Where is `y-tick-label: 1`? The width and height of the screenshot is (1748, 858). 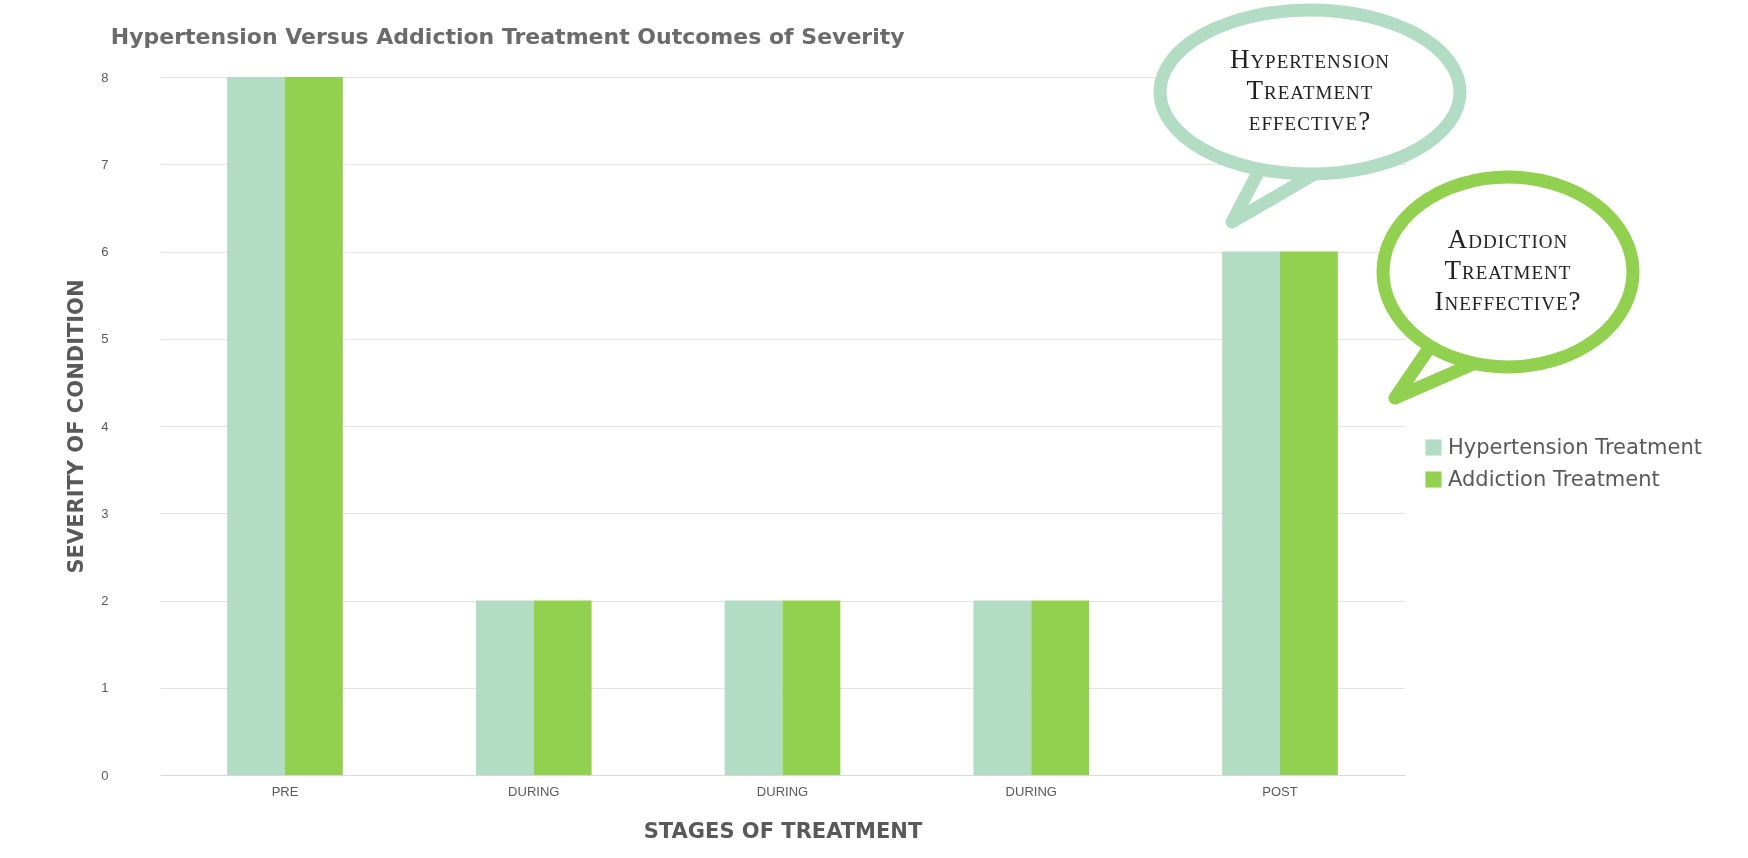 y-tick-label: 1 is located at coordinates (105, 688).